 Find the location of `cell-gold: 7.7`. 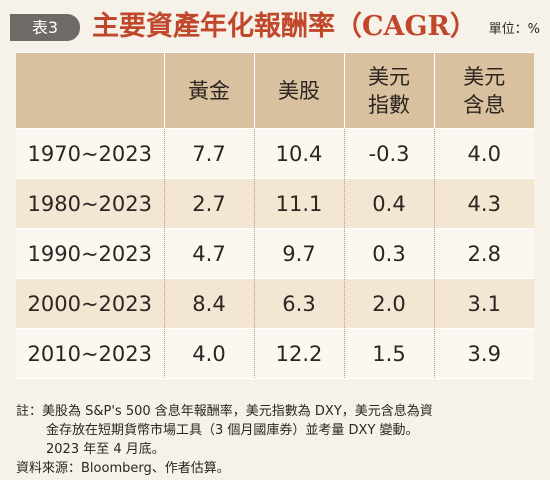

cell-gold: 7.7 is located at coordinates (208, 153).